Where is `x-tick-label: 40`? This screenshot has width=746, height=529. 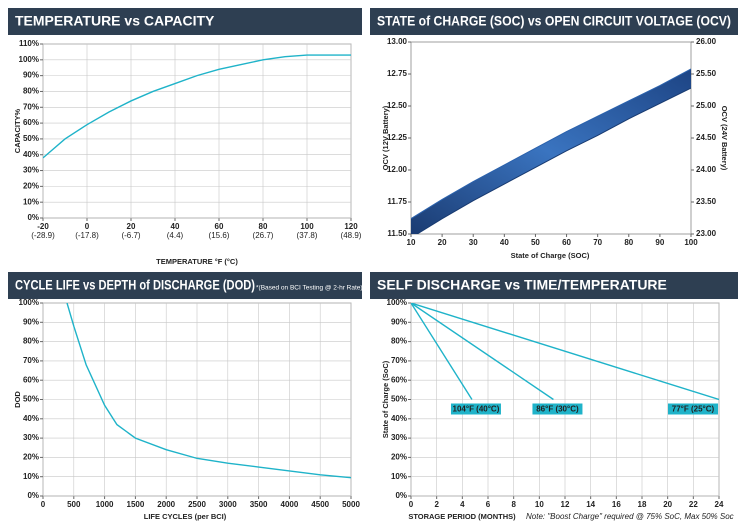 x-tick-label: 40 is located at coordinates (175, 226).